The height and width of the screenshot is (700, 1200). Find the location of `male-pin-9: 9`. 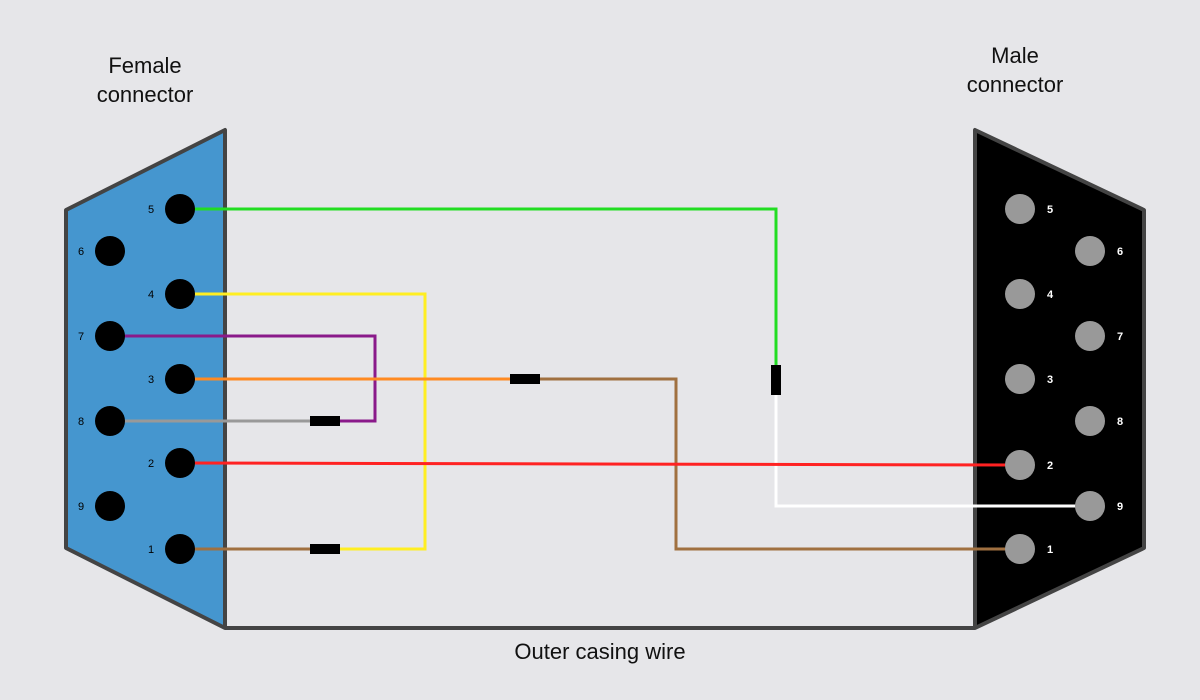

male-pin-9: 9 is located at coordinates (1099, 506).